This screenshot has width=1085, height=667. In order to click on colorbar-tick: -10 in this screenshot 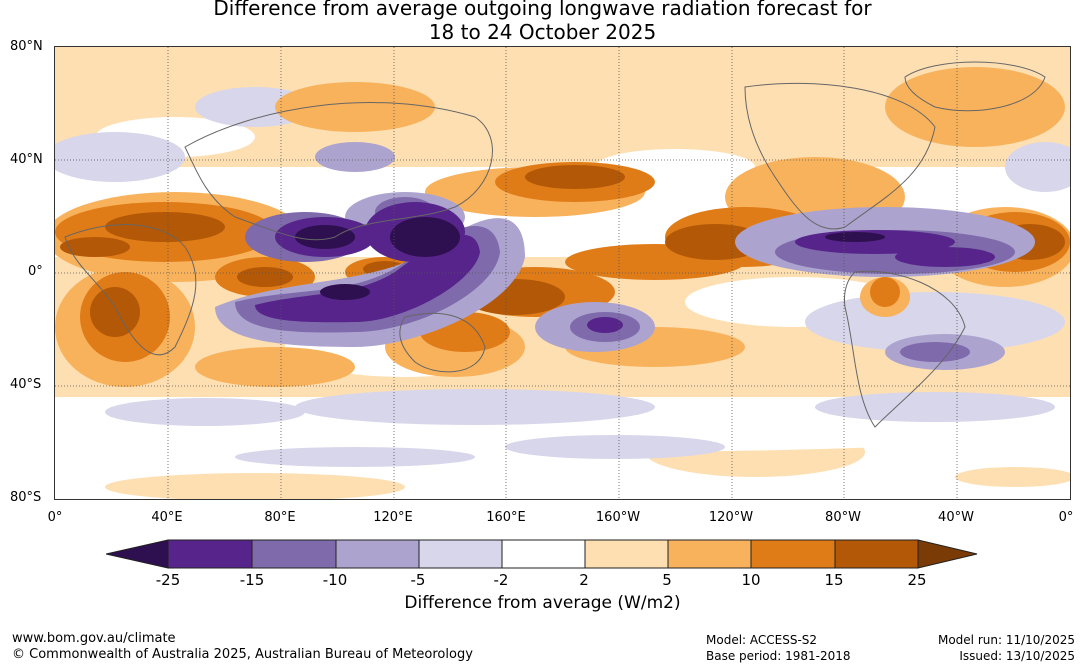, I will do `click(335, 580)`.